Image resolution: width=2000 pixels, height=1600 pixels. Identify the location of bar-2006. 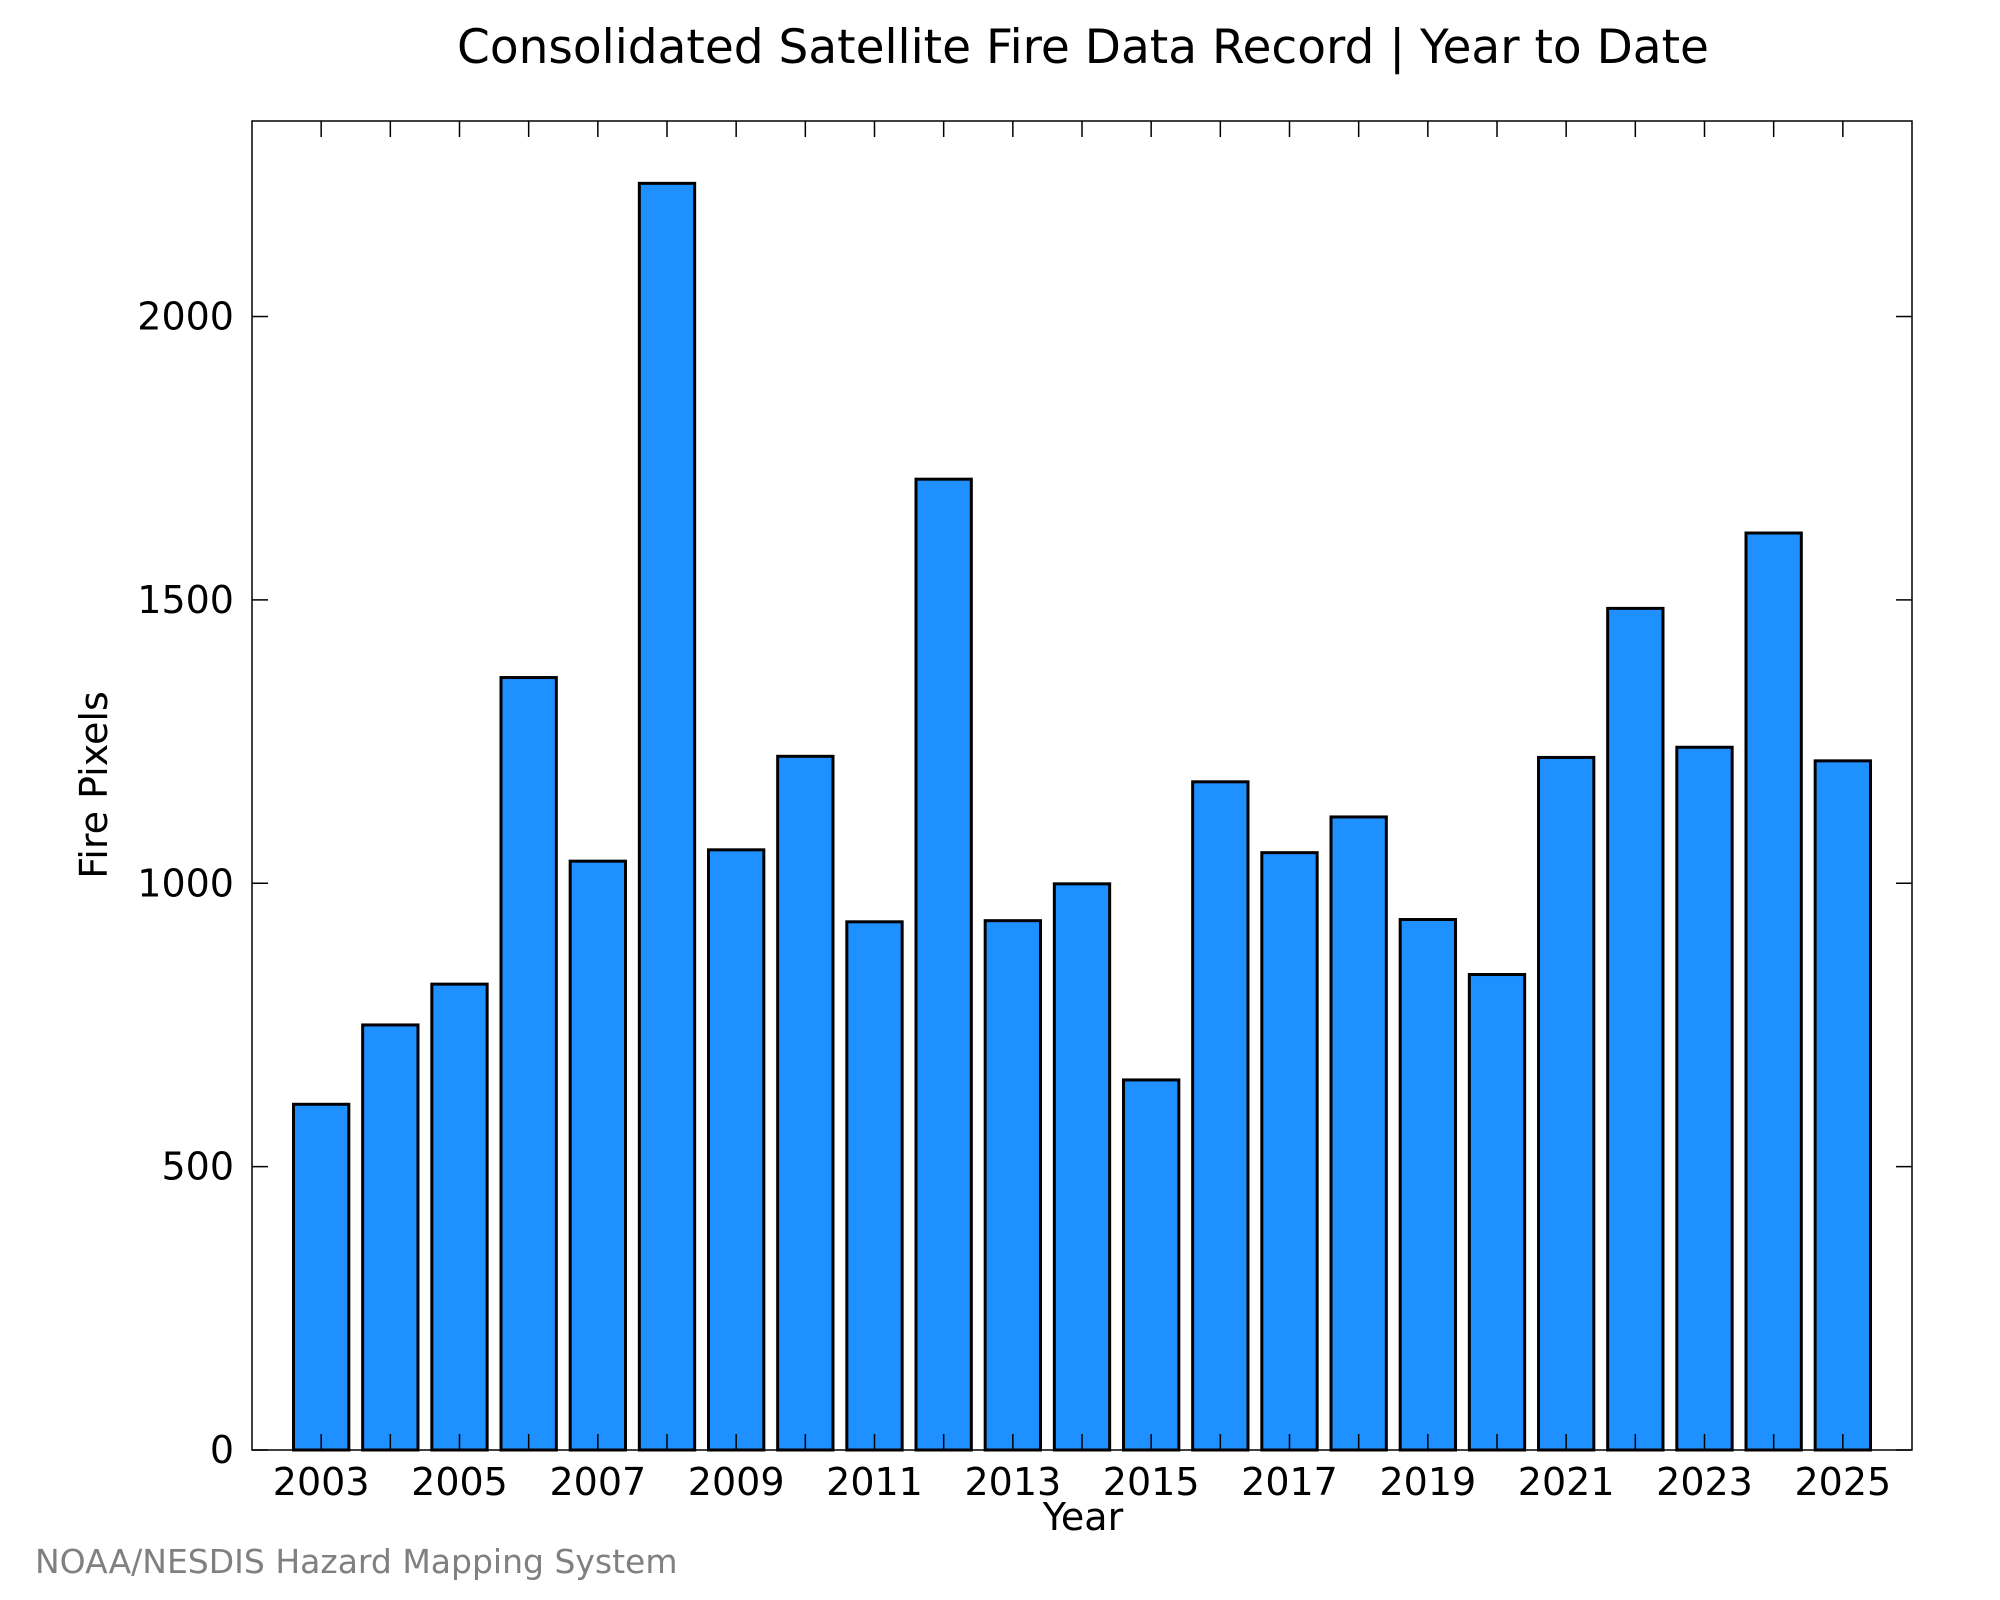
(528, 1064).